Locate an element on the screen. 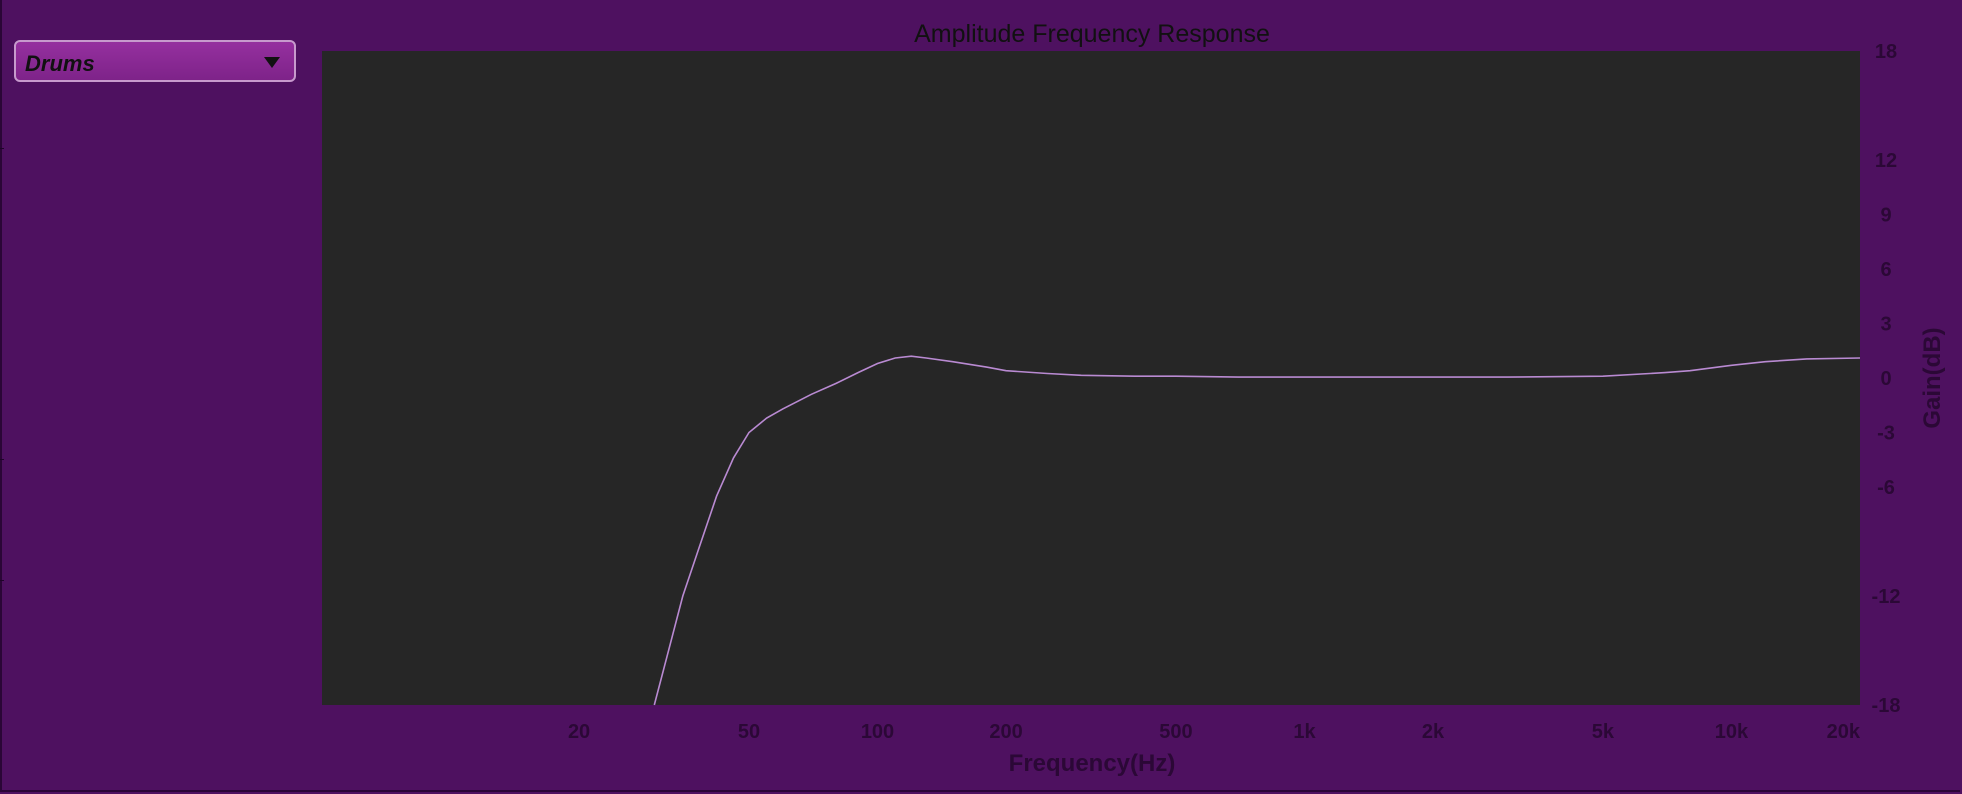 Image resolution: width=1962 pixels, height=794 pixels. y-tick-label: 3 is located at coordinates (1885, 325).